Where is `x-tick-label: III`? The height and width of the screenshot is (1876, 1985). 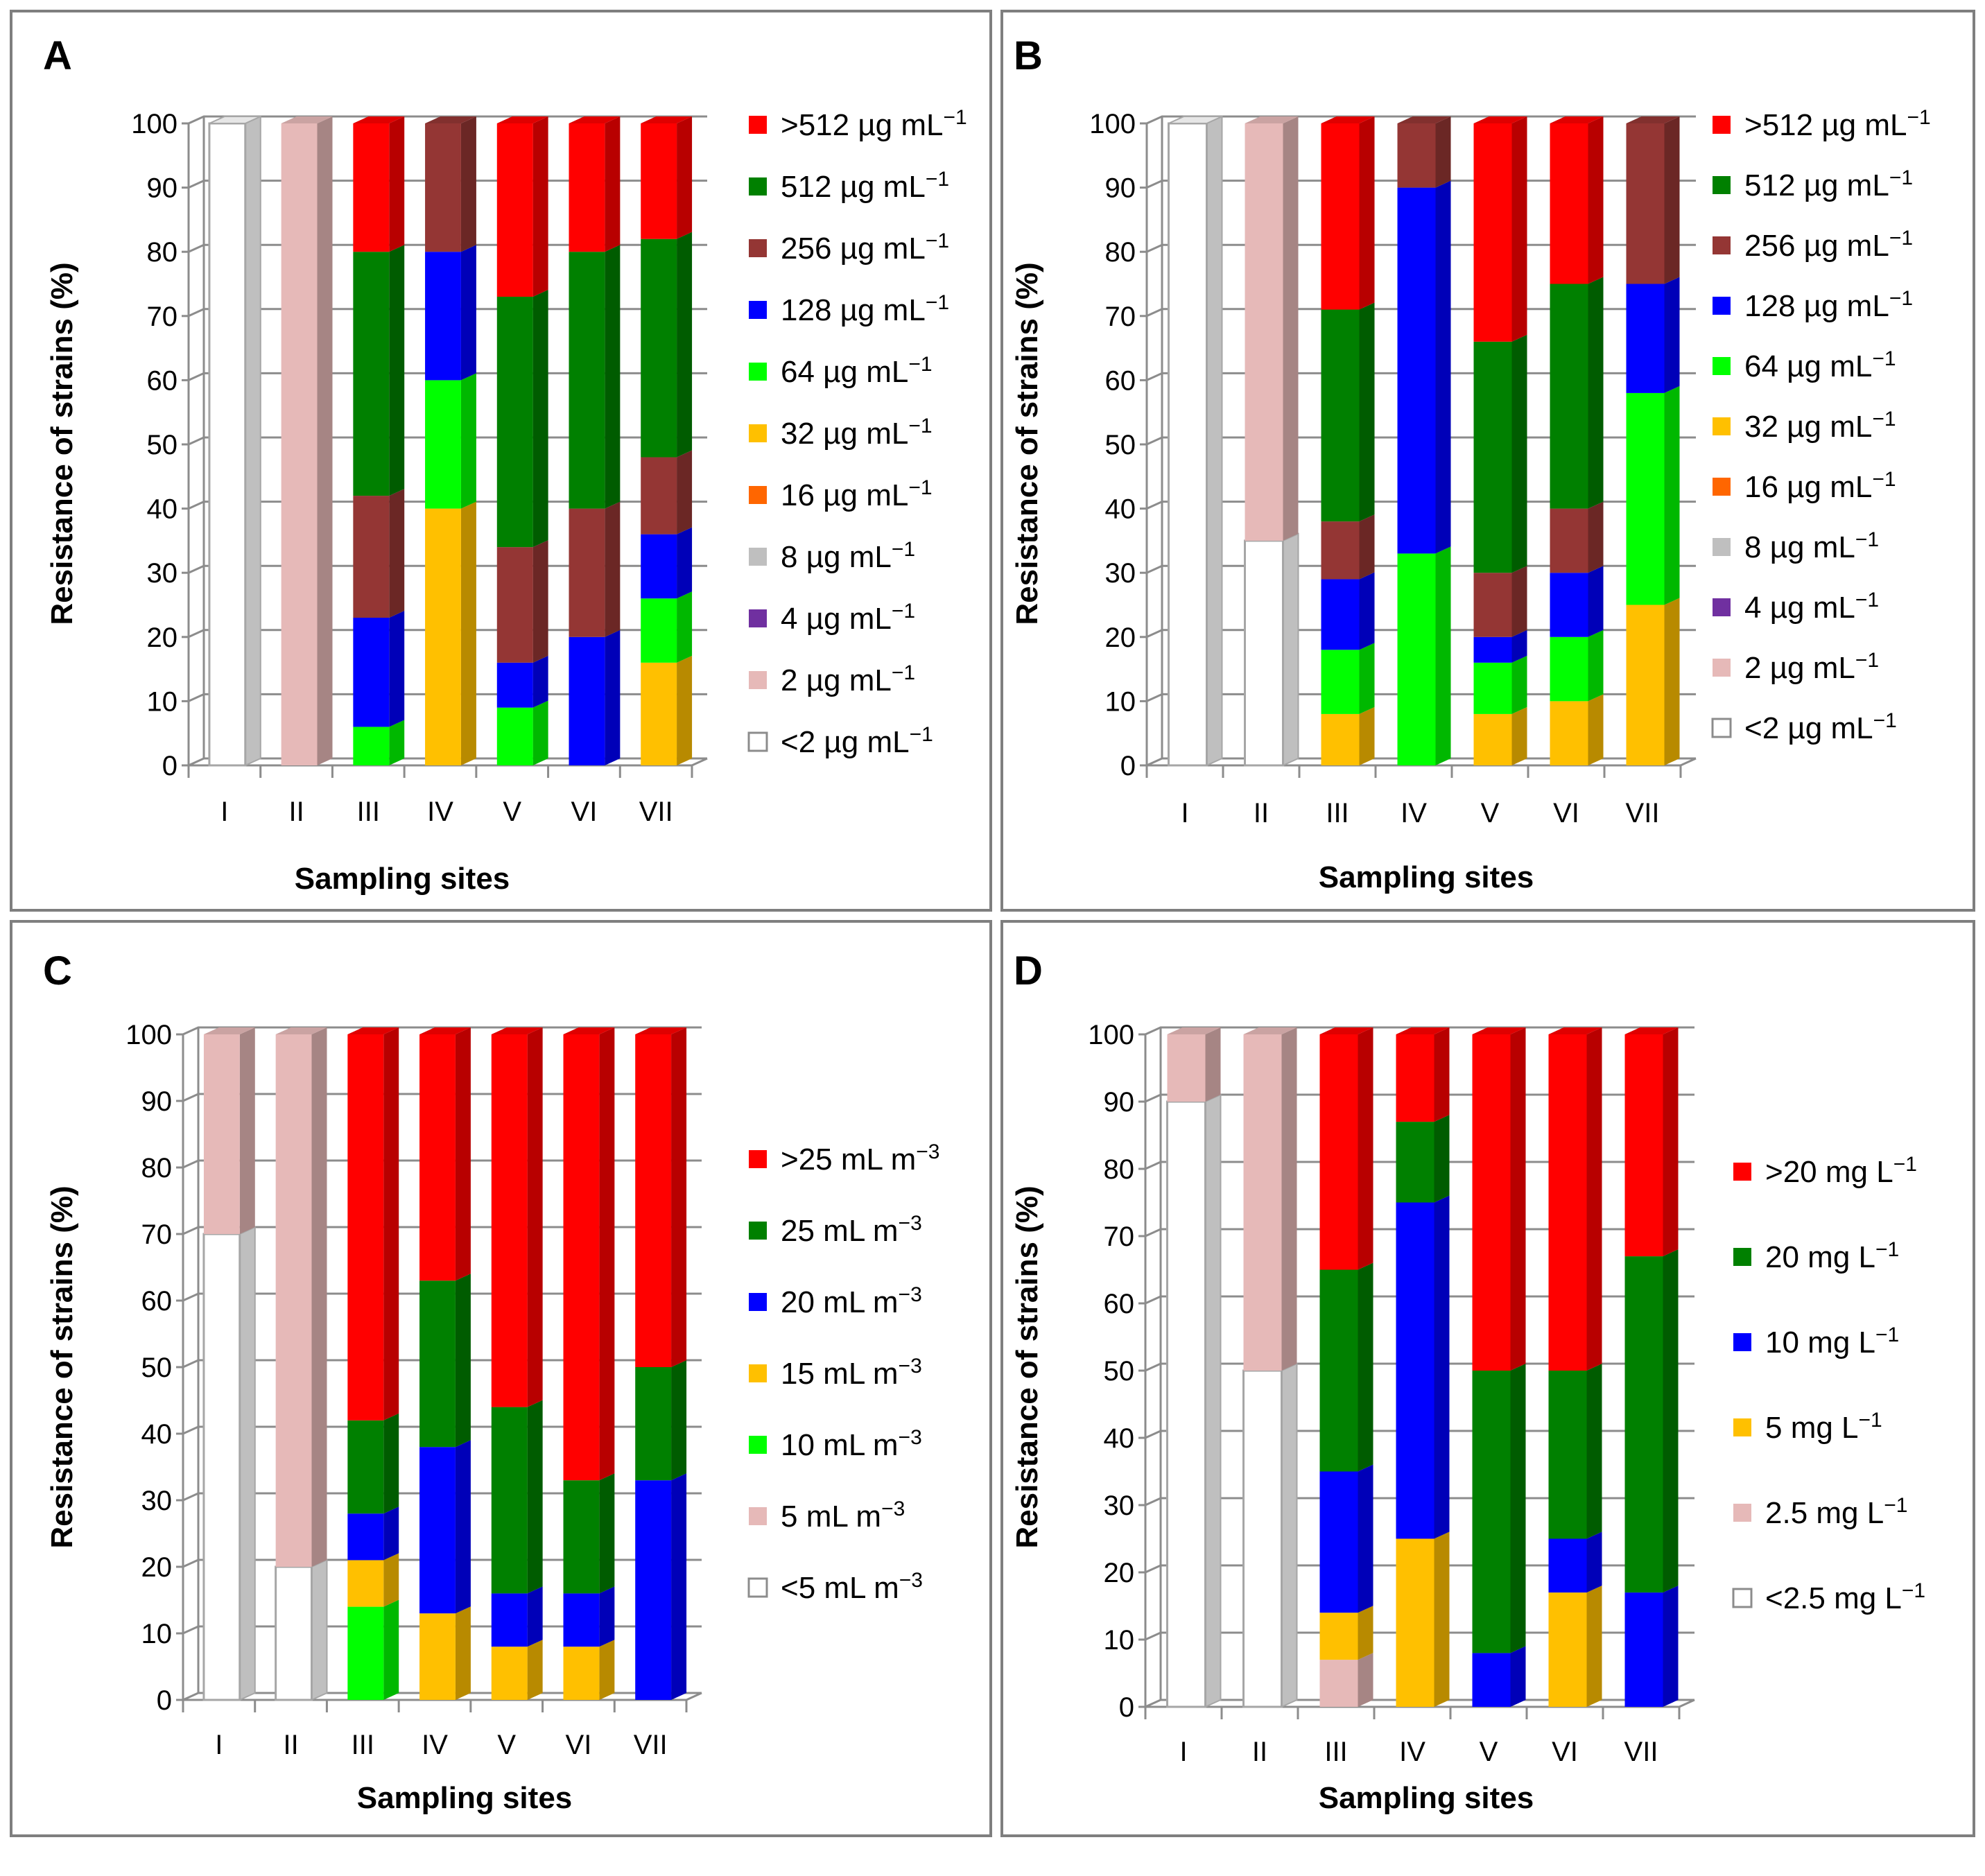 x-tick-label: III is located at coordinates (368, 812).